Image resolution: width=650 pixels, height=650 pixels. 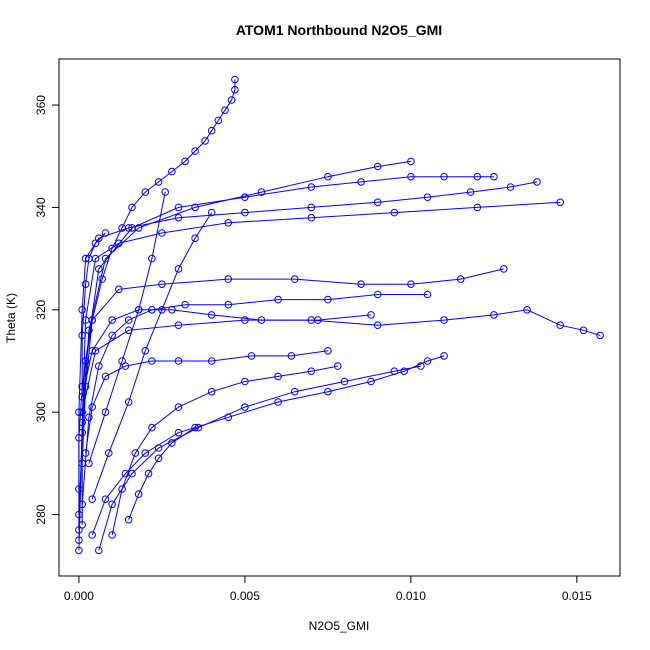 I want to click on x-axis-label: N2O5_GMI, so click(x=339, y=626).